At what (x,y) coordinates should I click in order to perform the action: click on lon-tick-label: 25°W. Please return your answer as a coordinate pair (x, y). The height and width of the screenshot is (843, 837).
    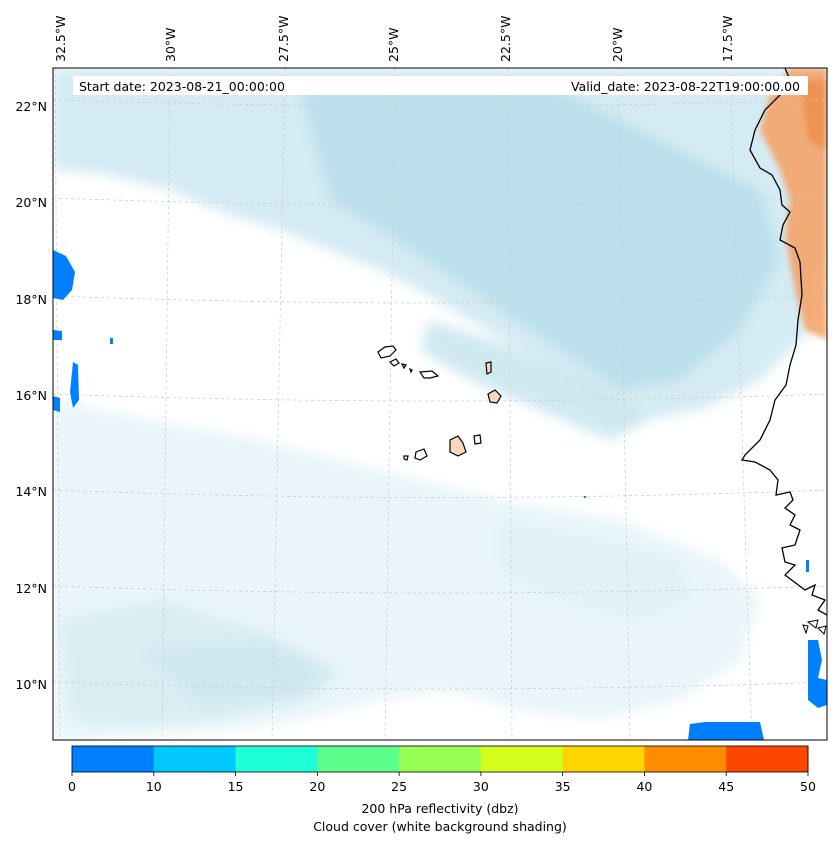
    Looking at the image, I should click on (393, 44).